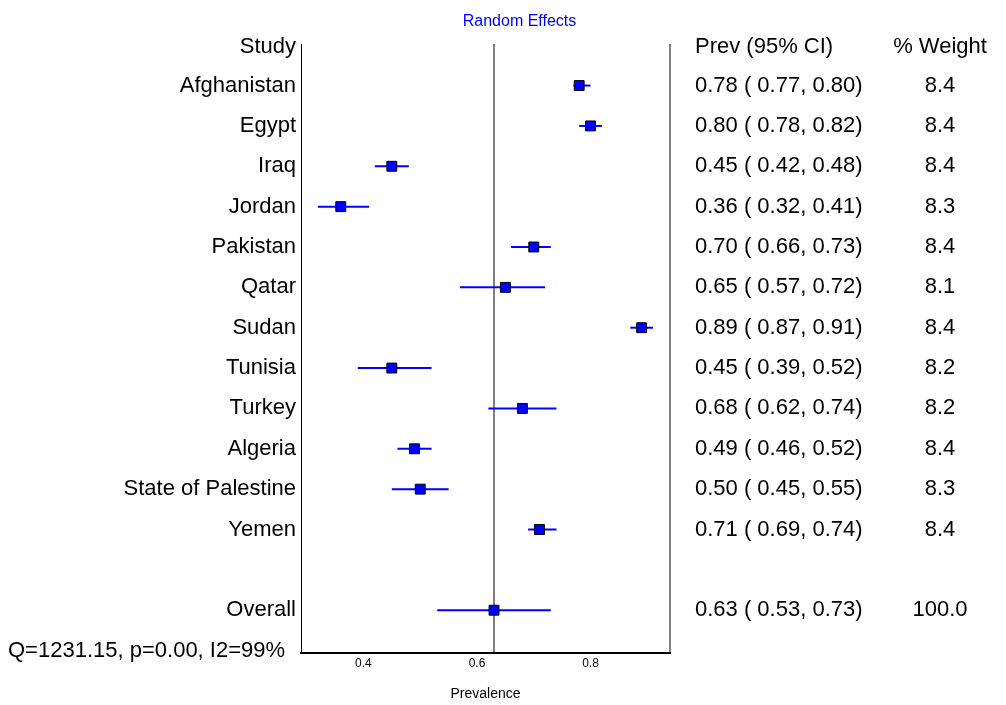  What do you see at coordinates (237, 84) in the screenshot?
I see `y-tick-label: Afghanistan` at bounding box center [237, 84].